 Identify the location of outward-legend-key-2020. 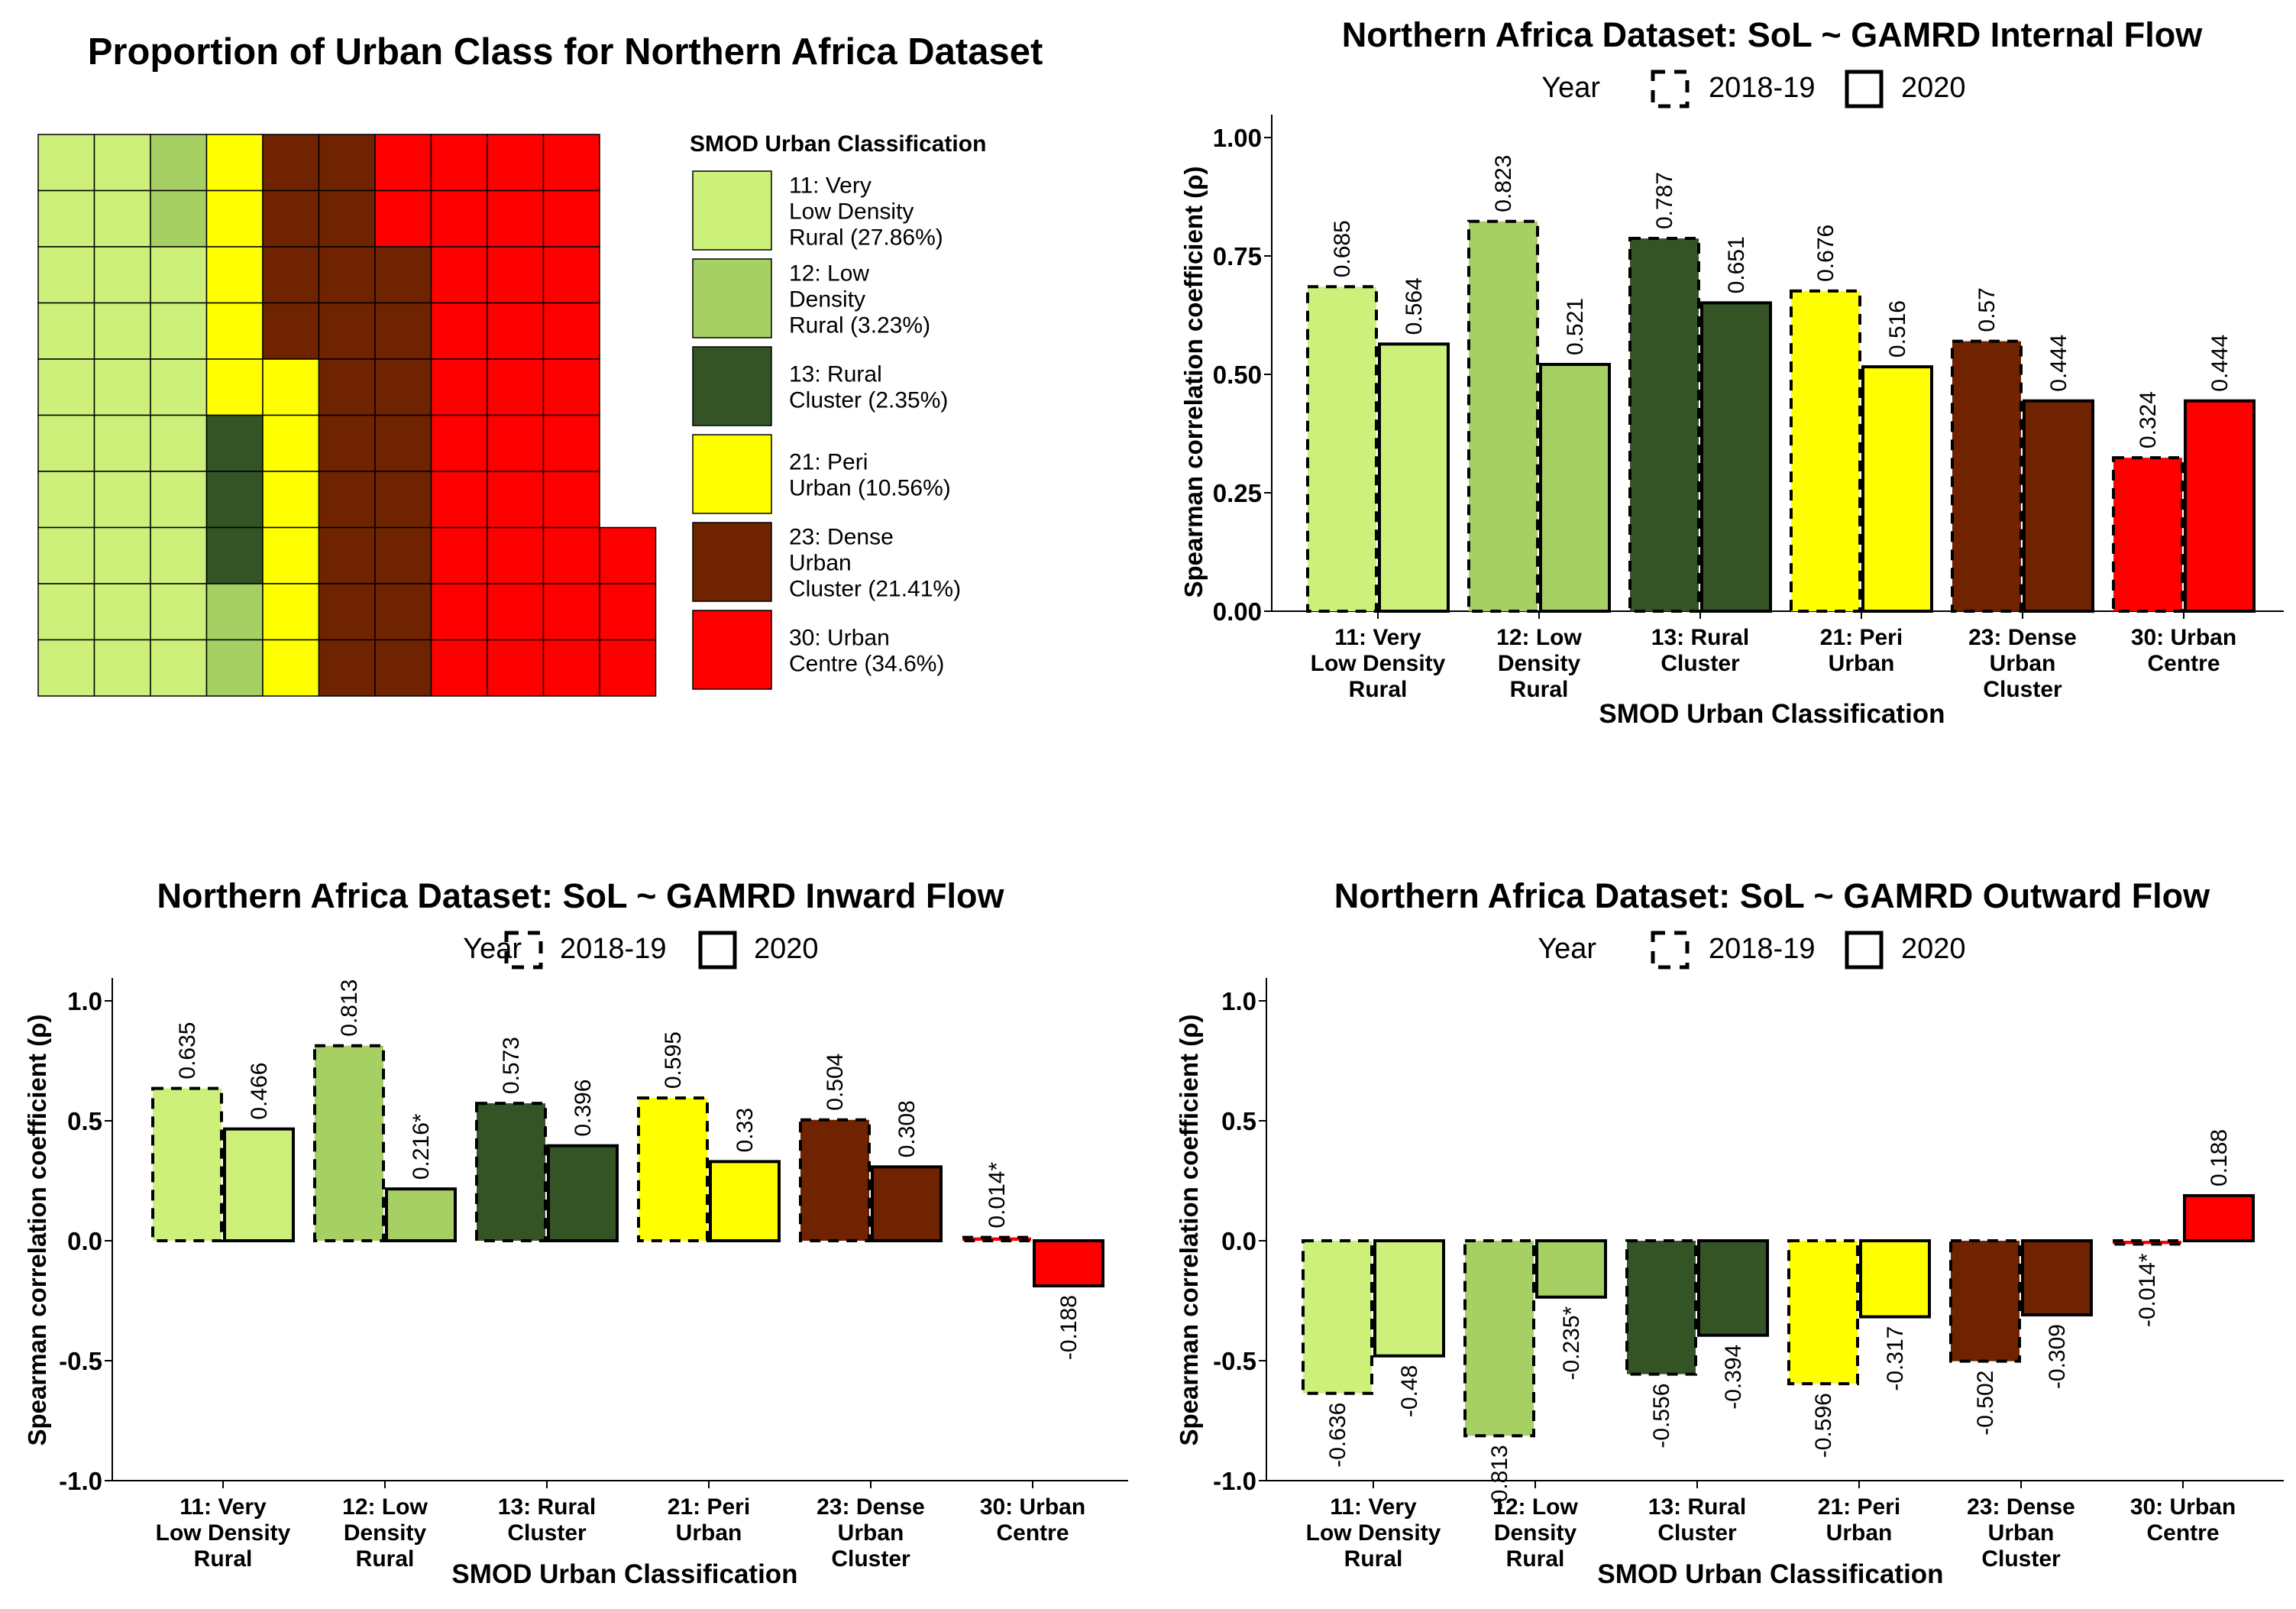
(1864, 951).